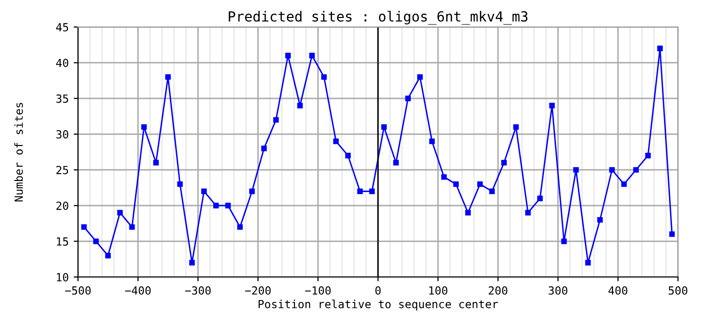  I want to click on x-tick-label: 0, so click(378, 290).